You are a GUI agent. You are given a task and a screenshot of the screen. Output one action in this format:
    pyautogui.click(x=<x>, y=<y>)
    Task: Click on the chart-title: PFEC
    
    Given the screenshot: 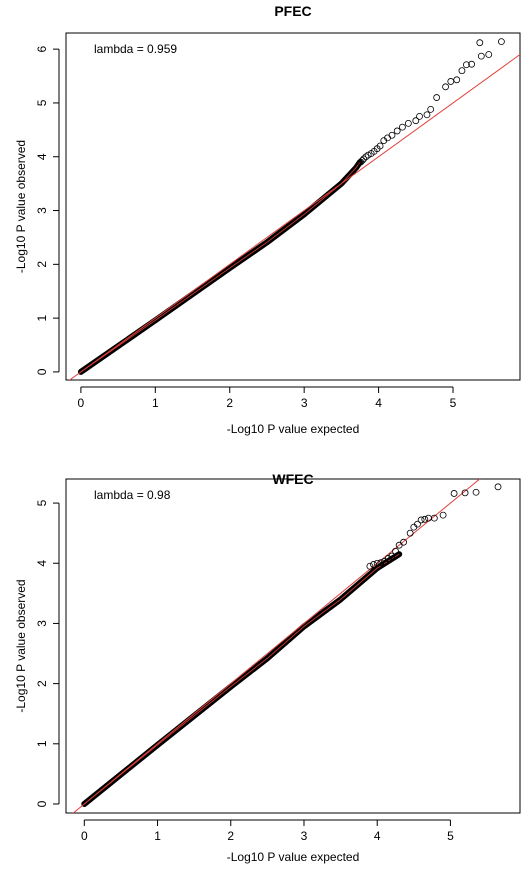 What is the action you would take?
    pyautogui.click(x=292, y=11)
    